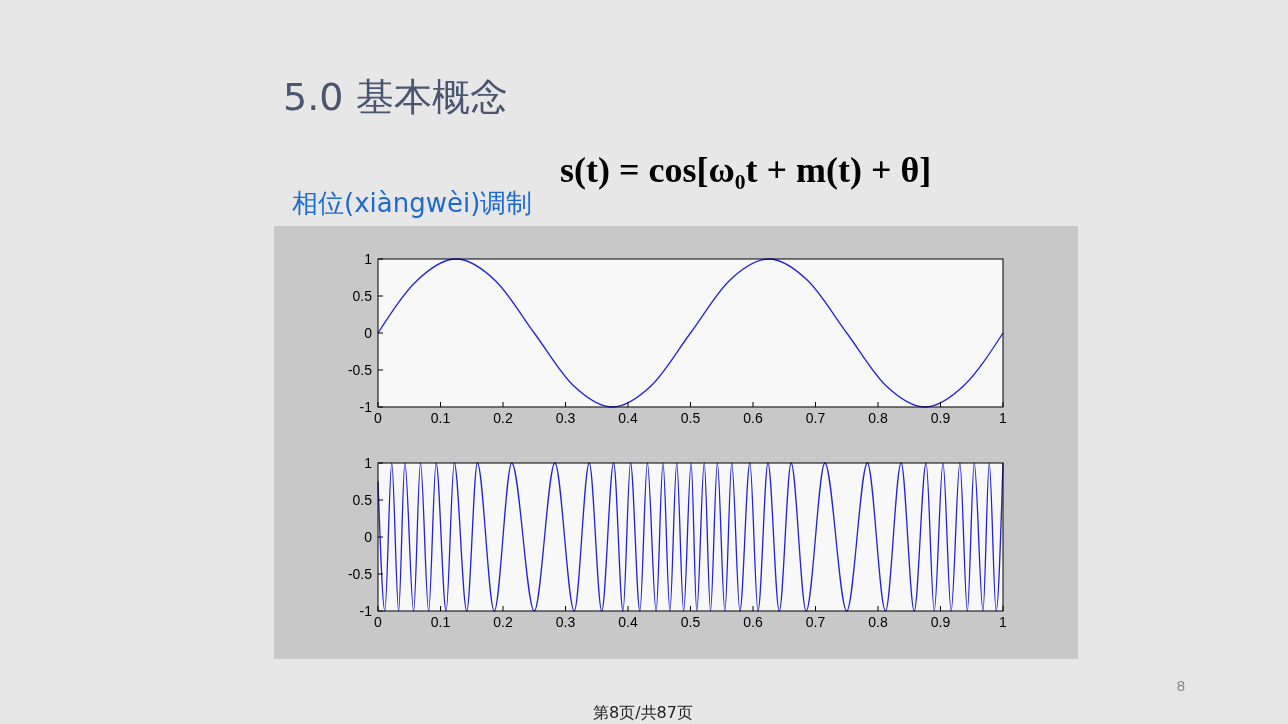  I want to click on chart-title: 5.0 基本概念, so click(395, 97).